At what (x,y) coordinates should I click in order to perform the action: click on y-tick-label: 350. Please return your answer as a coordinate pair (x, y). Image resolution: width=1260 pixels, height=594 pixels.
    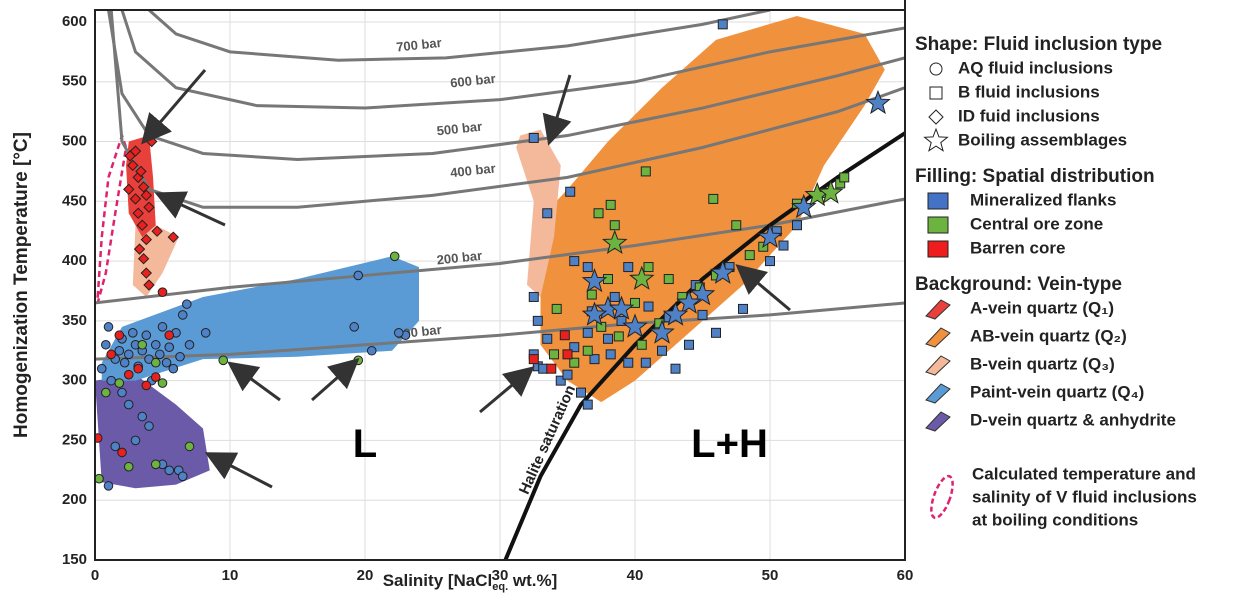
    Looking at the image, I should click on (74, 320).